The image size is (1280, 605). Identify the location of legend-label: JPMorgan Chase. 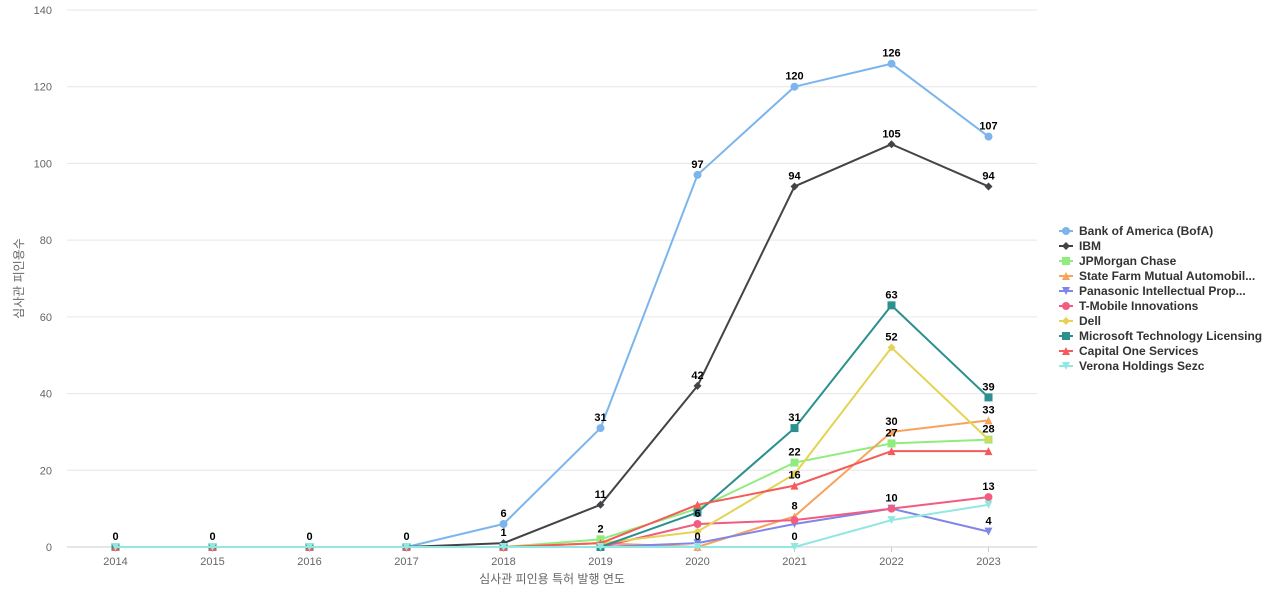
(1128, 261).